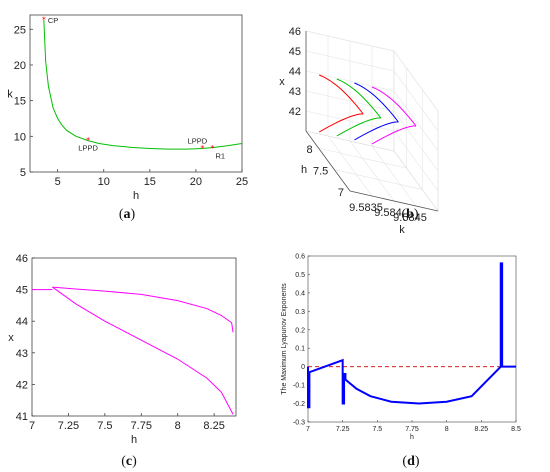 The height and width of the screenshot is (472, 550). Describe the element at coordinates (299, 404) in the screenshot. I see `y-tick-label-d: -0.2` at that location.